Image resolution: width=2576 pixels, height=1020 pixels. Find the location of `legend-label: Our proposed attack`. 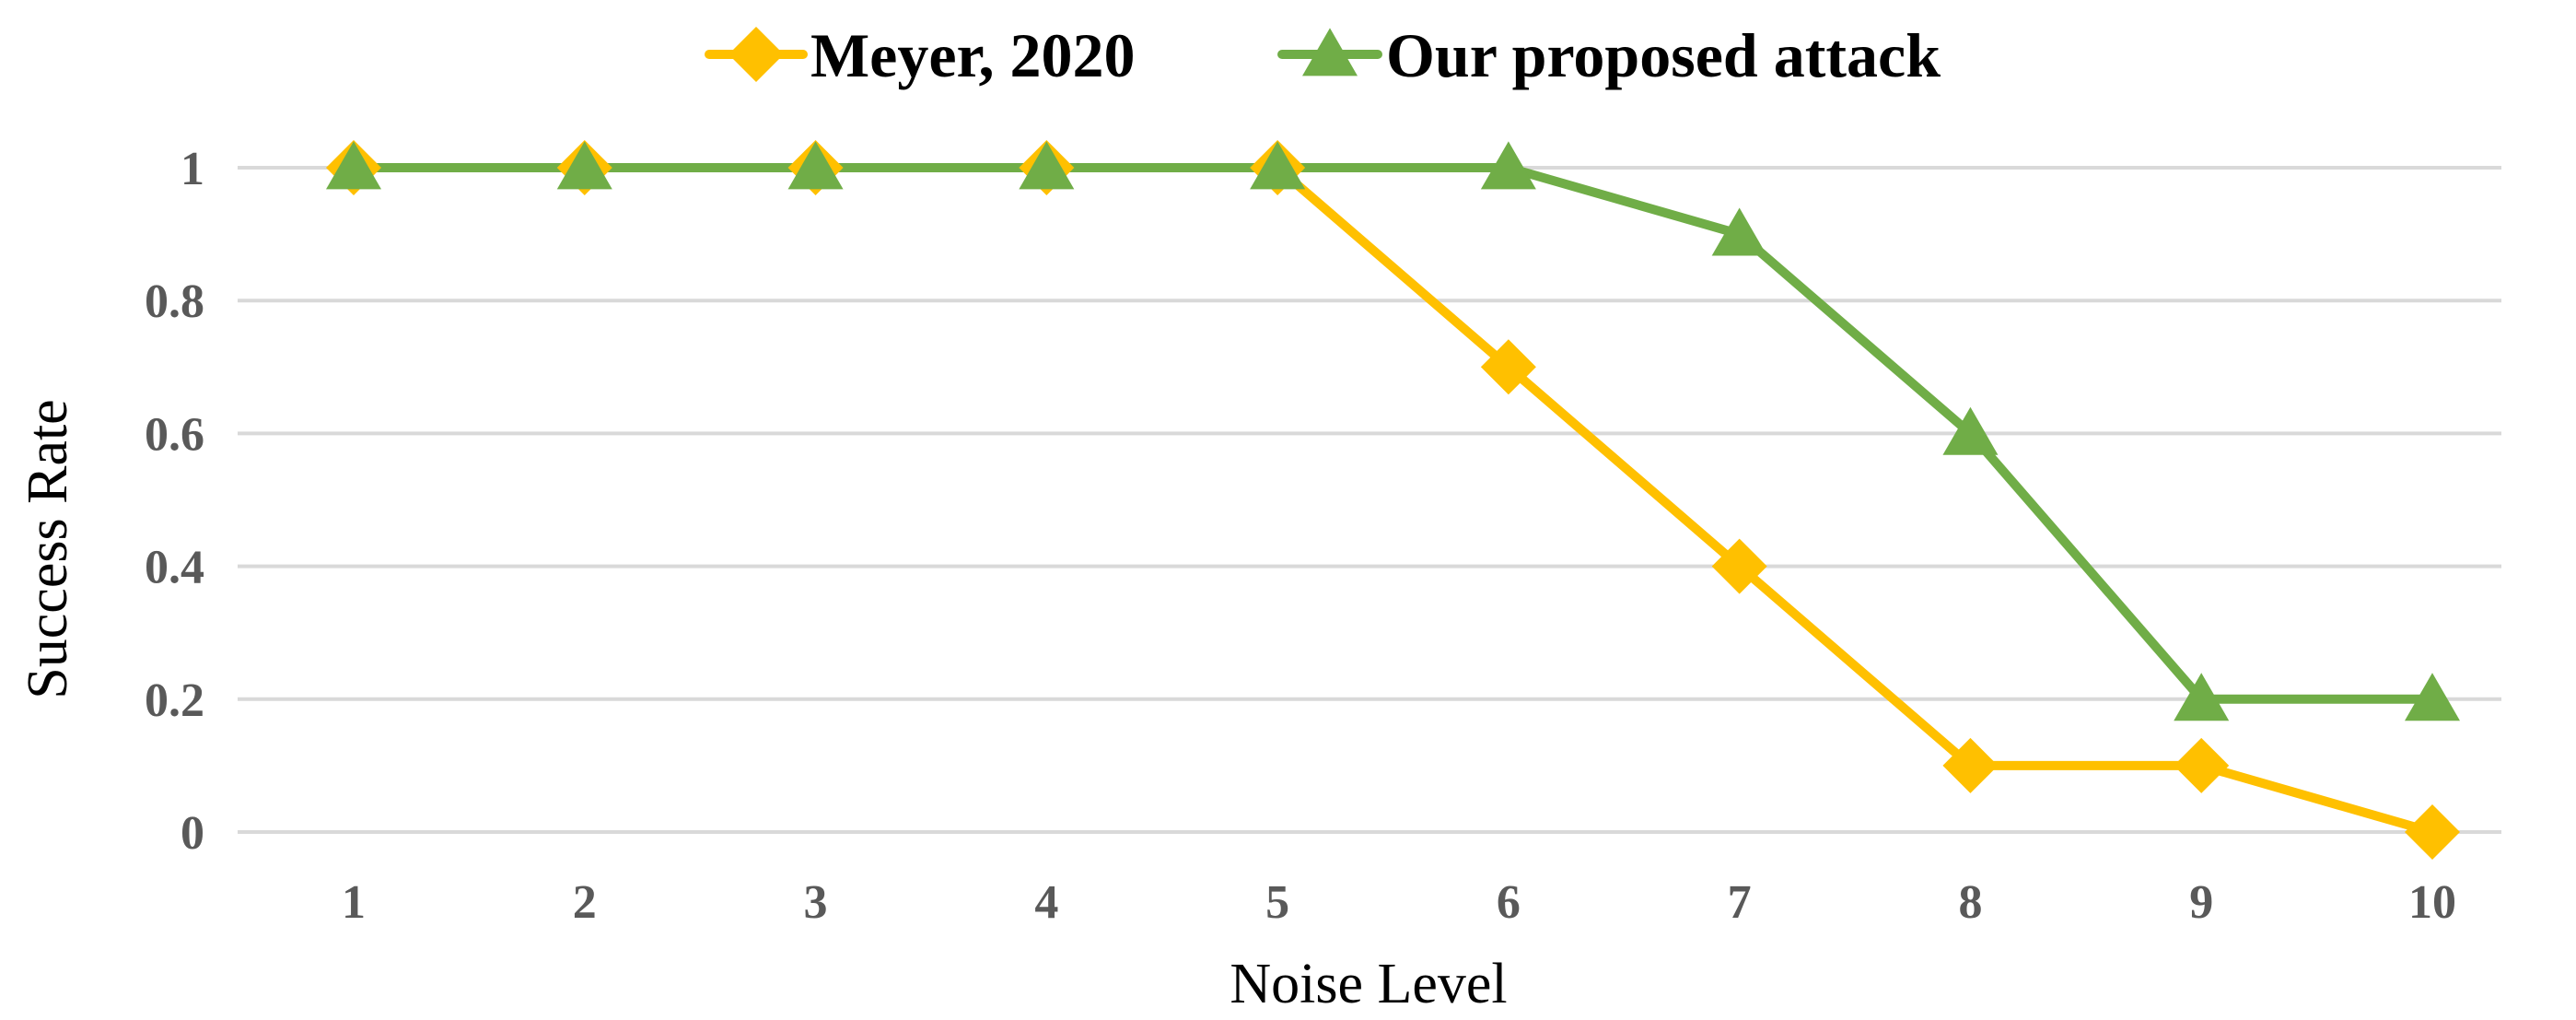

legend-label: Our proposed attack is located at coordinates (1663, 55).